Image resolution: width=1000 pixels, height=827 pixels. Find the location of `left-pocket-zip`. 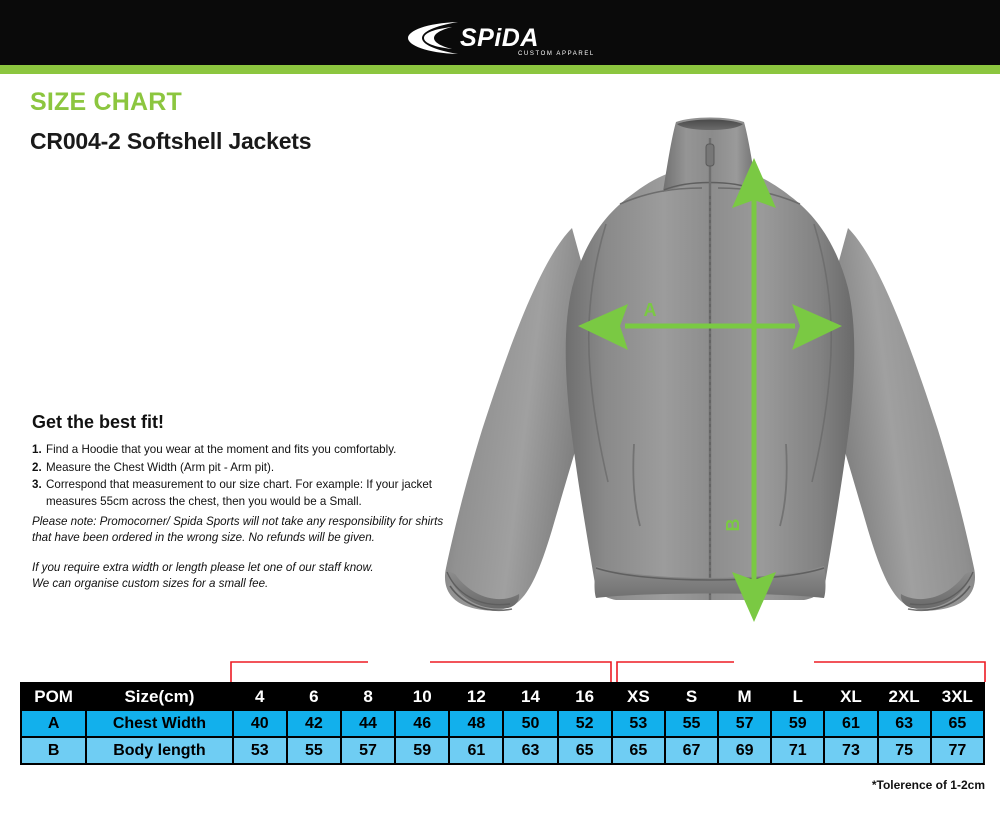

left-pocket-zip is located at coordinates (636, 485).